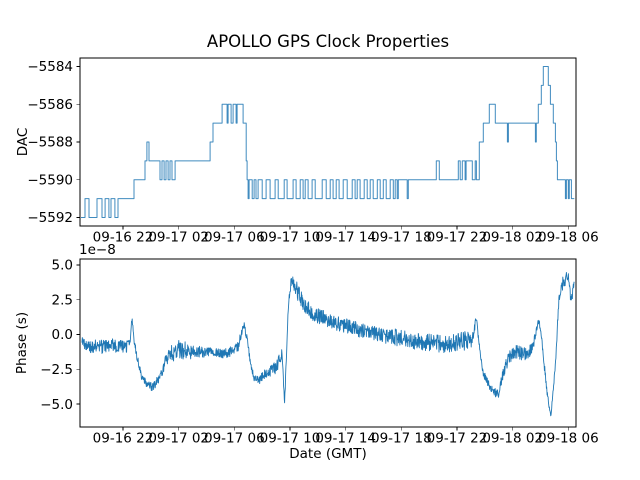 The width and height of the screenshot is (640, 480). I want to click on y-tick-label: −5590, so click(50, 180).